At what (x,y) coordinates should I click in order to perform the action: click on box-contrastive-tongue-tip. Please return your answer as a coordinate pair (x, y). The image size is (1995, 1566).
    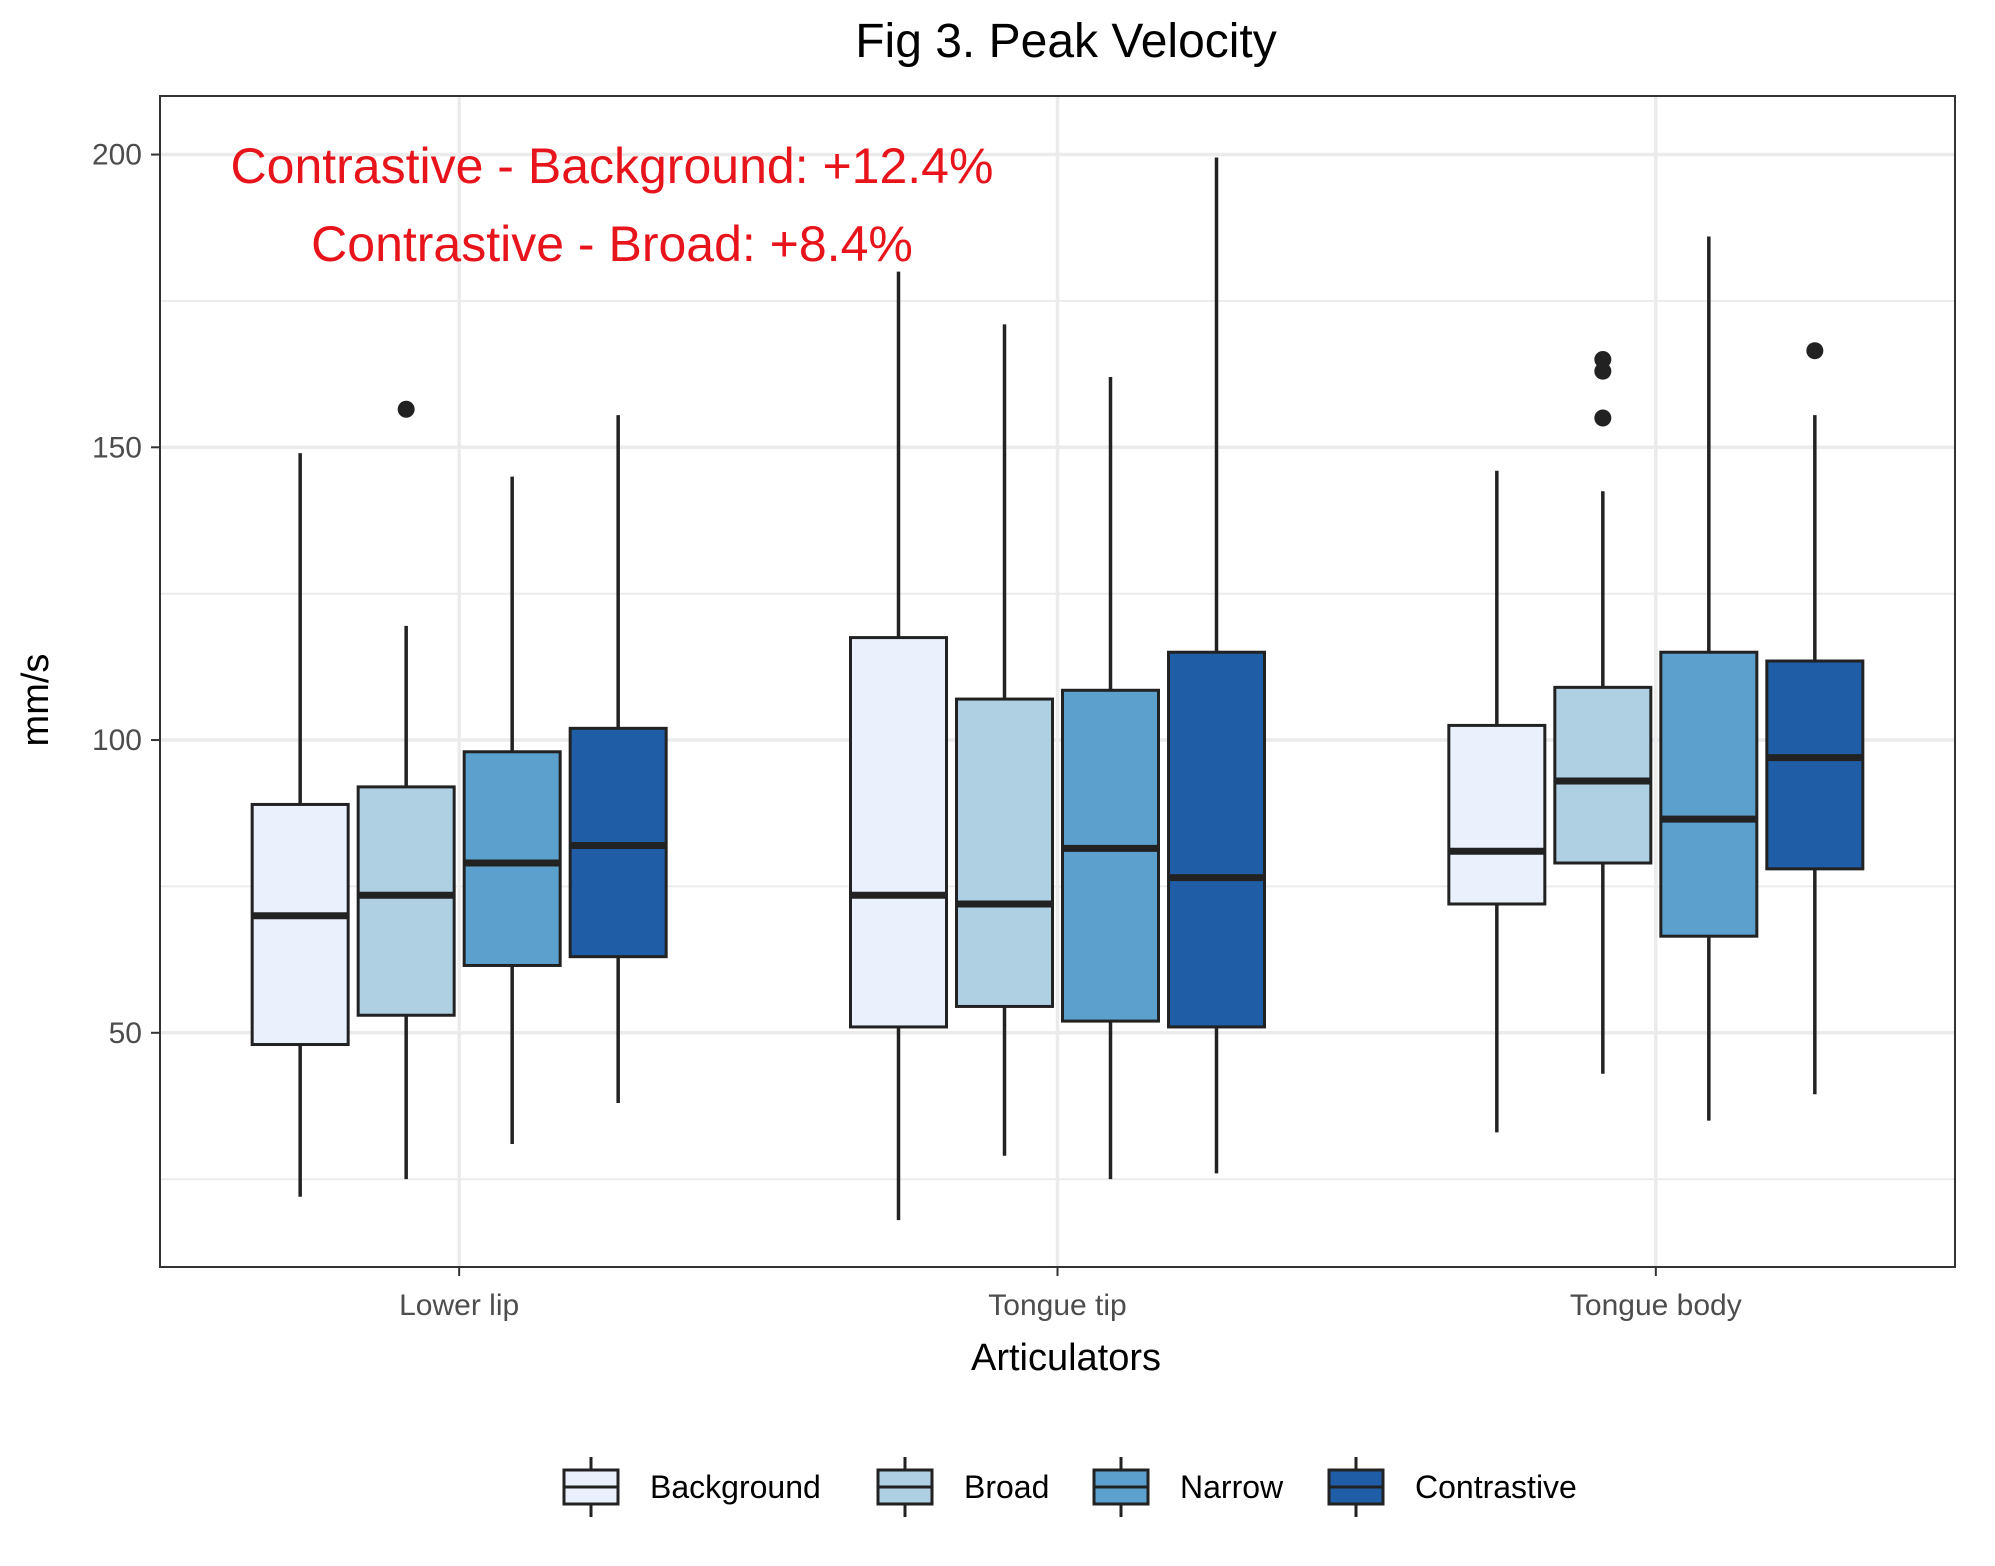
    Looking at the image, I should click on (1216, 665).